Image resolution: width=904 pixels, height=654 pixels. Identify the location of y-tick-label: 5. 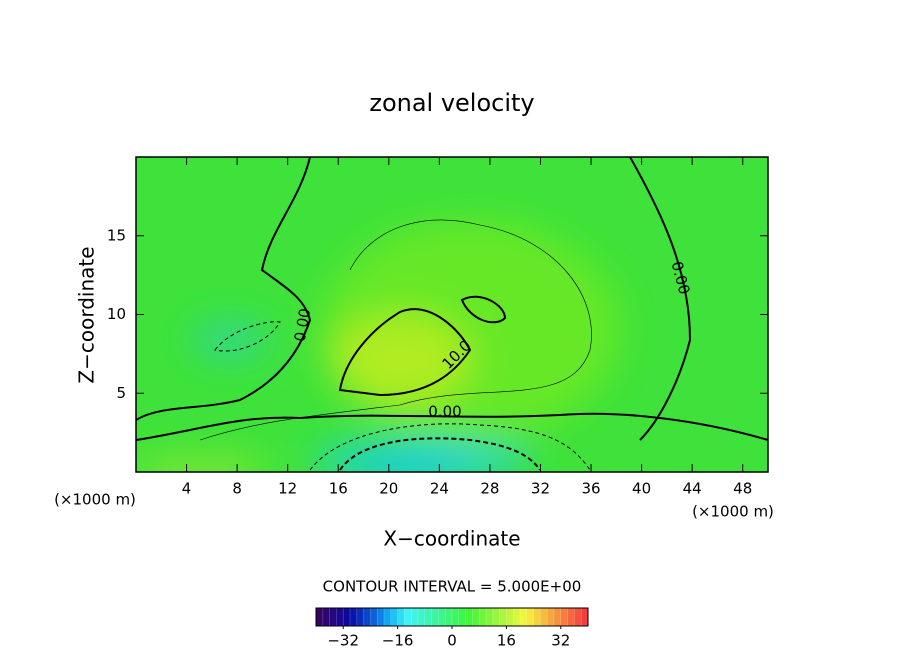
(121, 393).